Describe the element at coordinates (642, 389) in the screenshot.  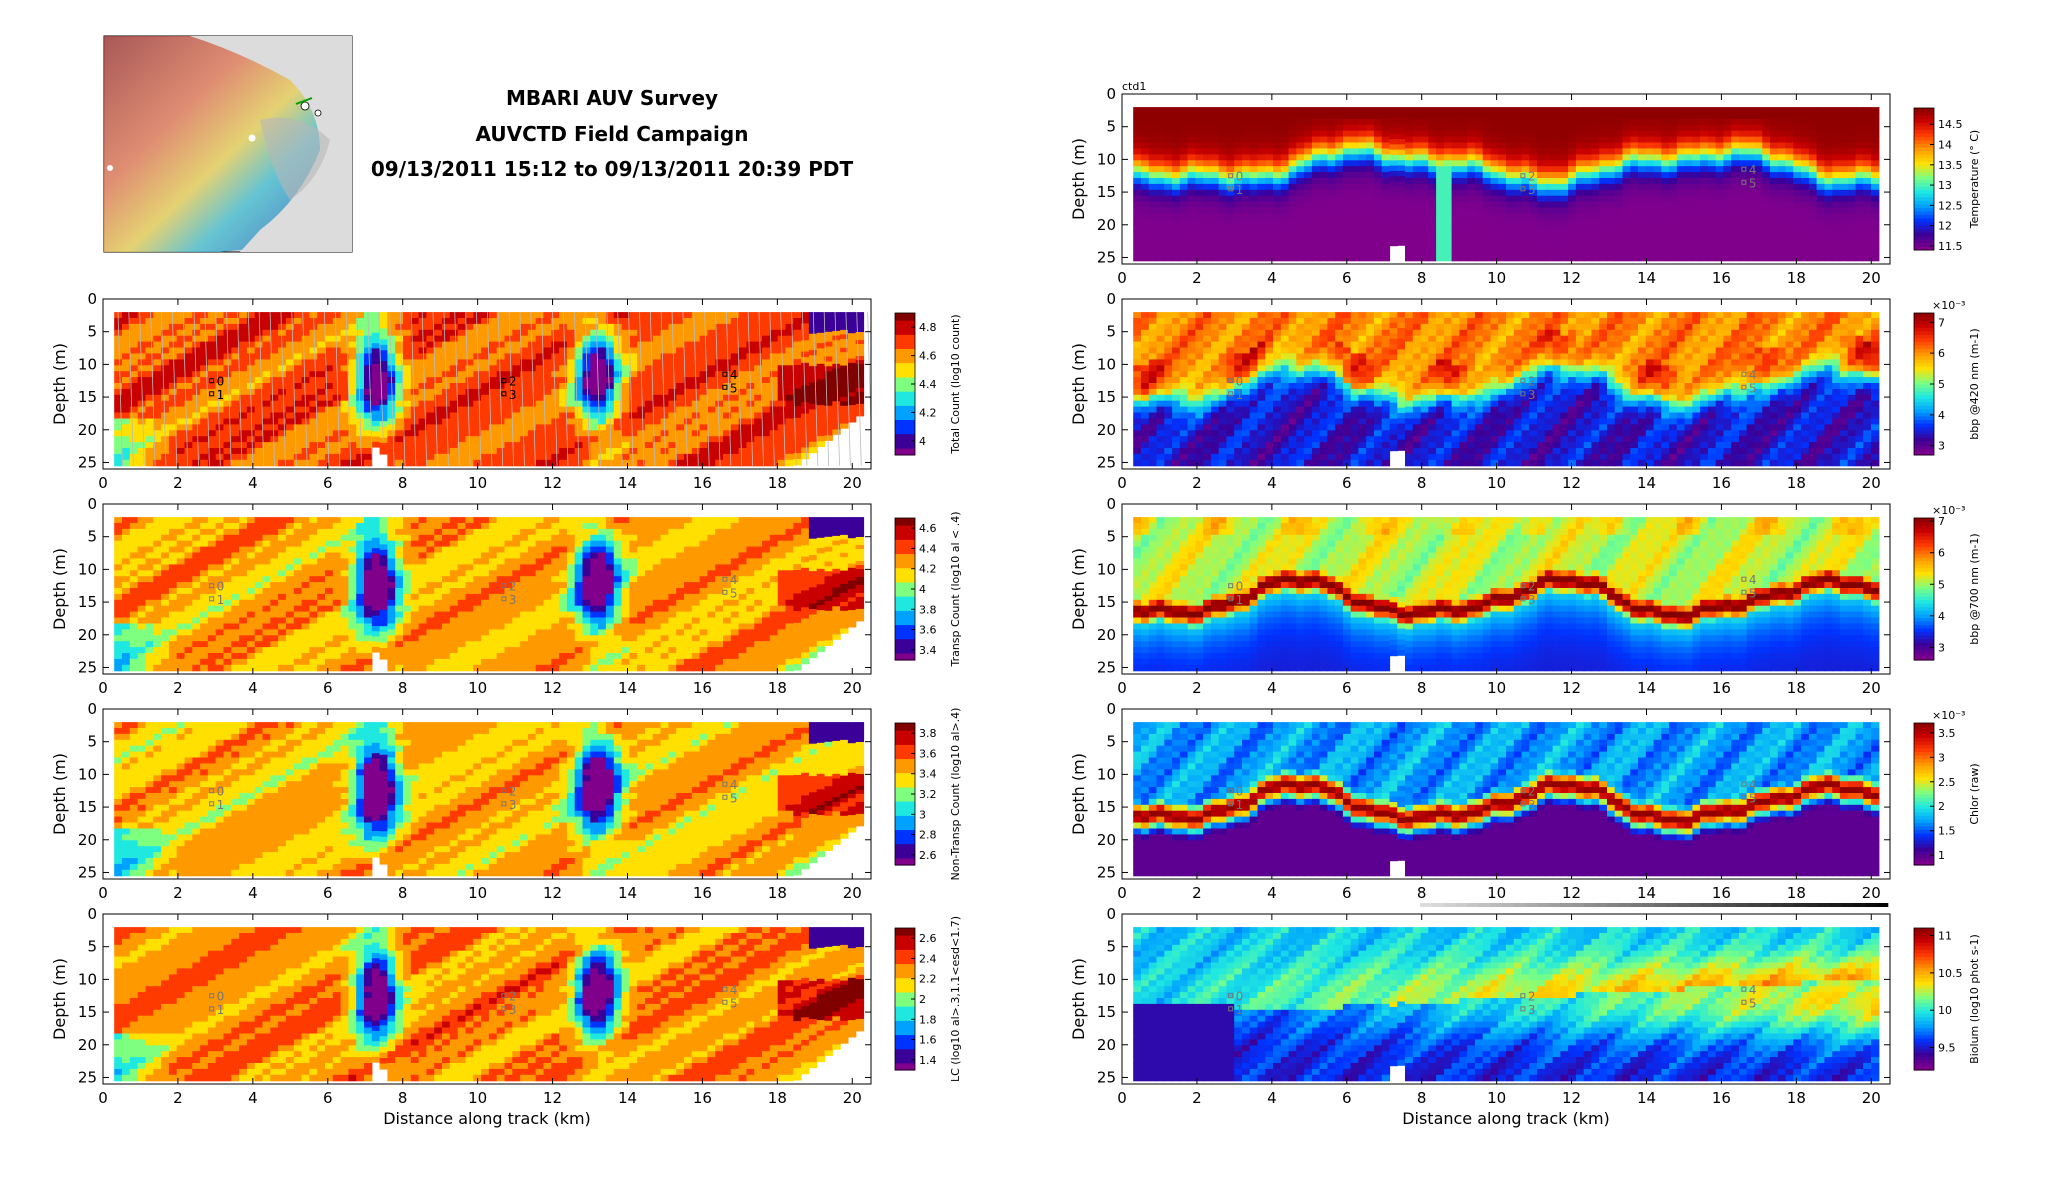
I see `track-line` at that location.